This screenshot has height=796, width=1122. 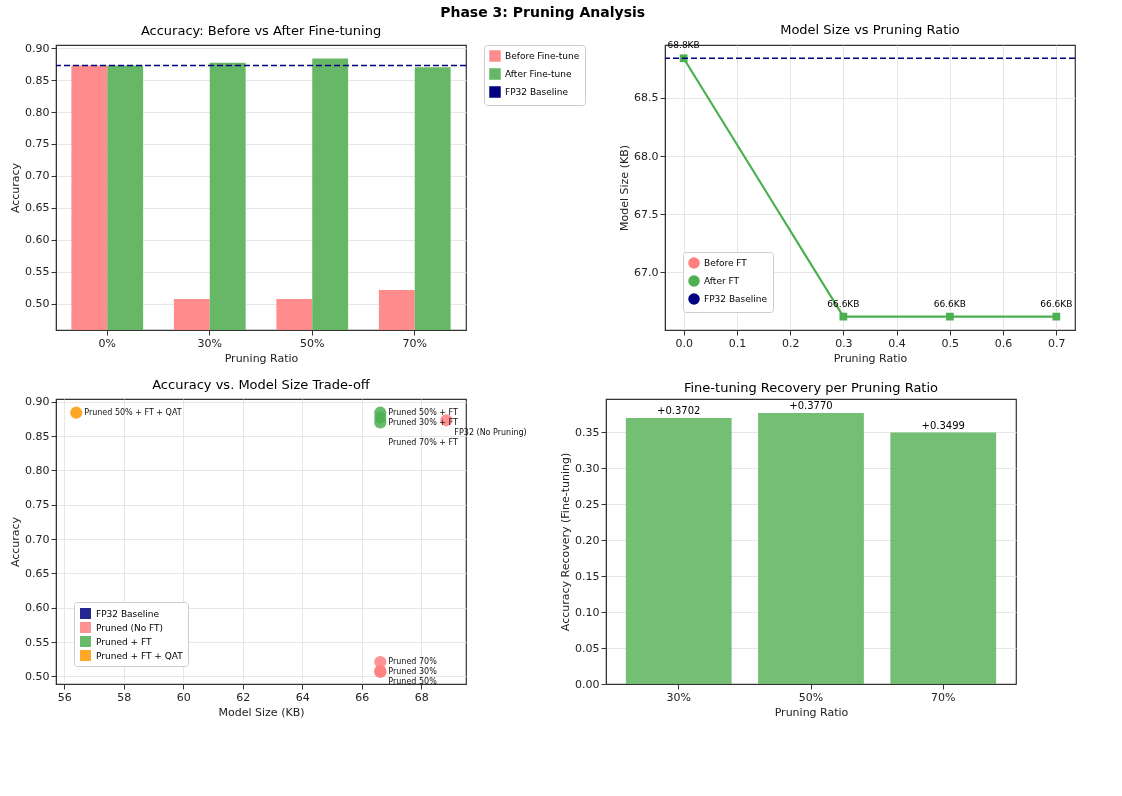 What do you see at coordinates (587, 432) in the screenshot?
I see `y-tick-label: 0.35` at bounding box center [587, 432].